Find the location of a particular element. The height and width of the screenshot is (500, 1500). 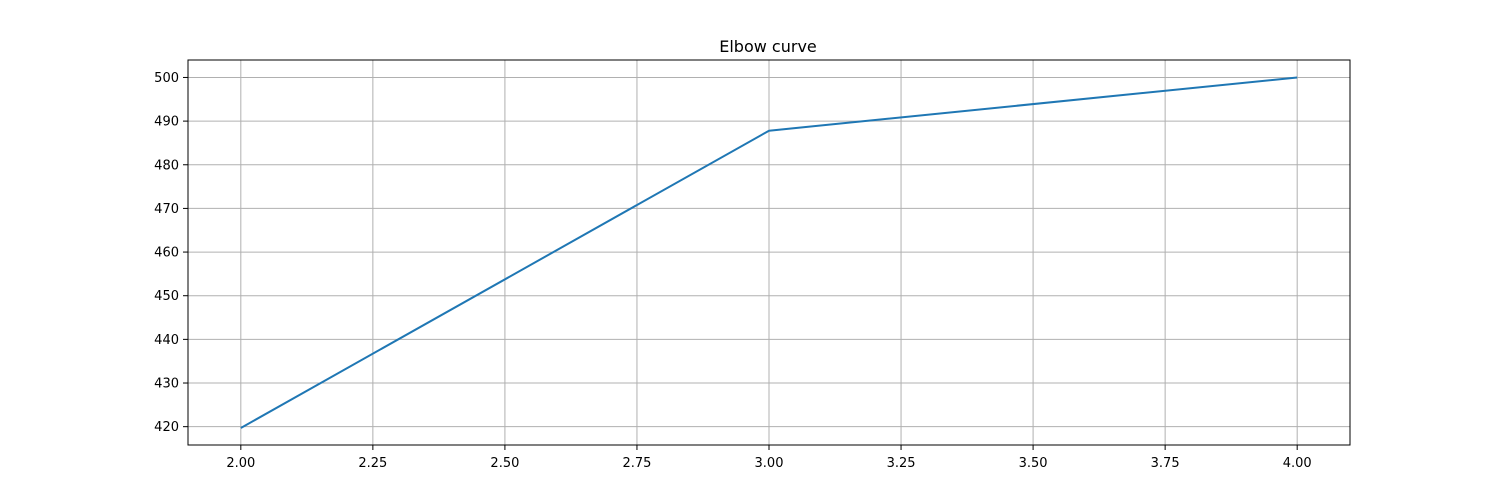

x-tick-label: 3.50 is located at coordinates (1033, 463).